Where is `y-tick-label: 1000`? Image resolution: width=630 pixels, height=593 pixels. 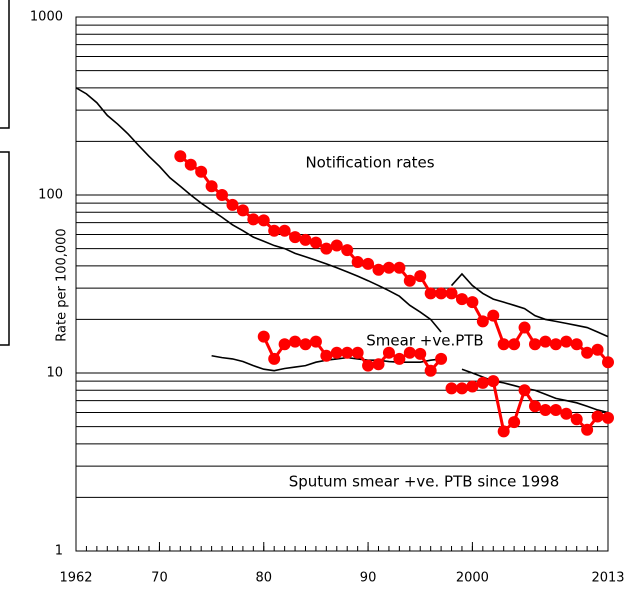 y-tick-label: 1000 is located at coordinates (46, 17).